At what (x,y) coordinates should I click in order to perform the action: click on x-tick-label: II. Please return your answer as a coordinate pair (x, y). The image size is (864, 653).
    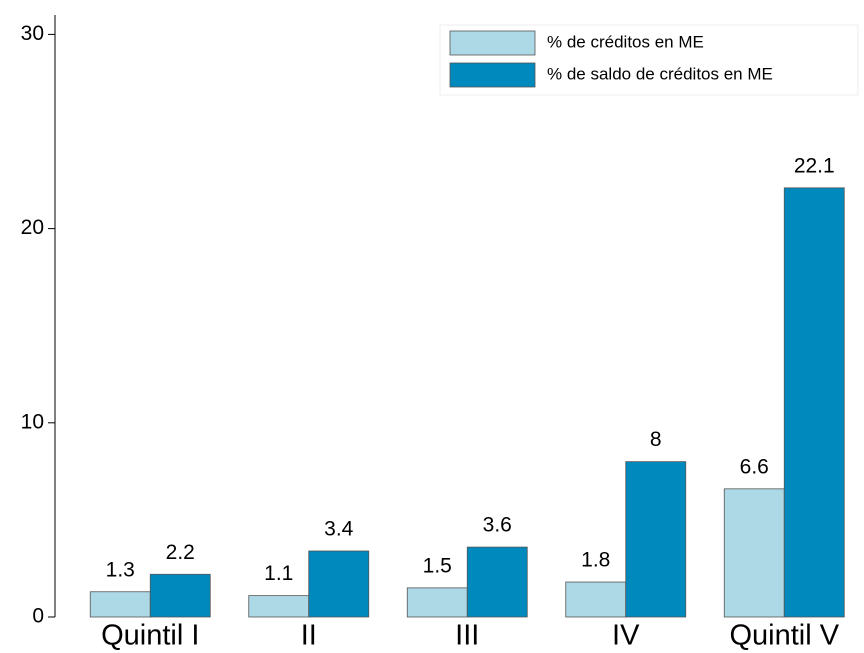
    Looking at the image, I should click on (309, 636).